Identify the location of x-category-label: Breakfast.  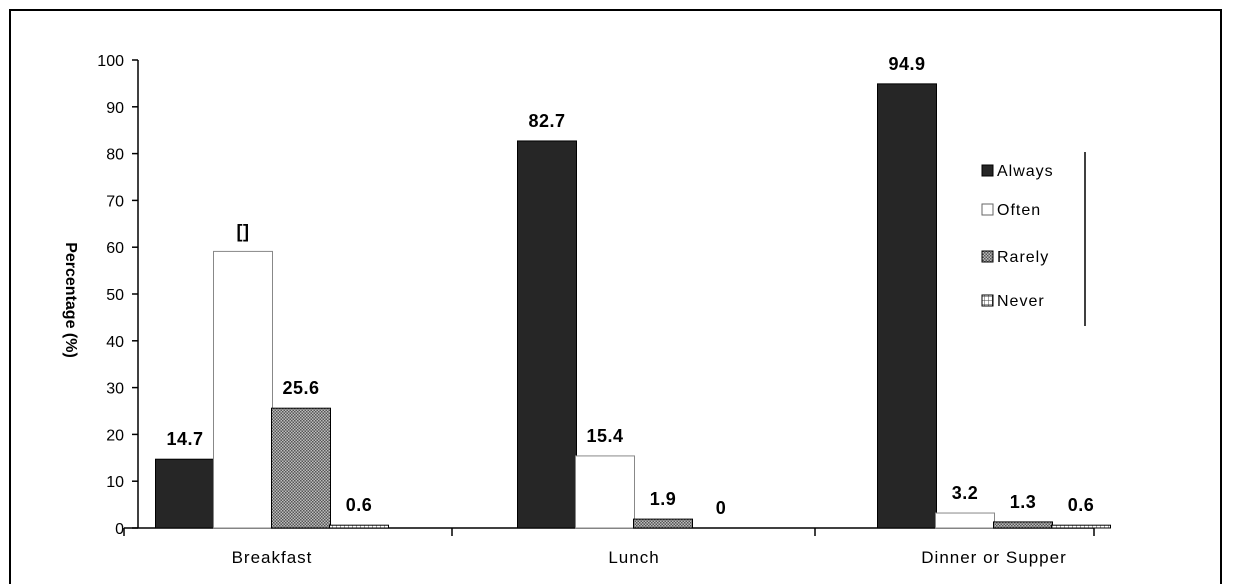
(272, 557).